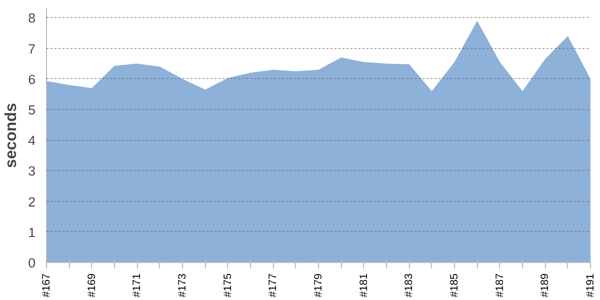  What do you see at coordinates (46, 285) in the screenshot?
I see `x-tick-label: #167` at bounding box center [46, 285].